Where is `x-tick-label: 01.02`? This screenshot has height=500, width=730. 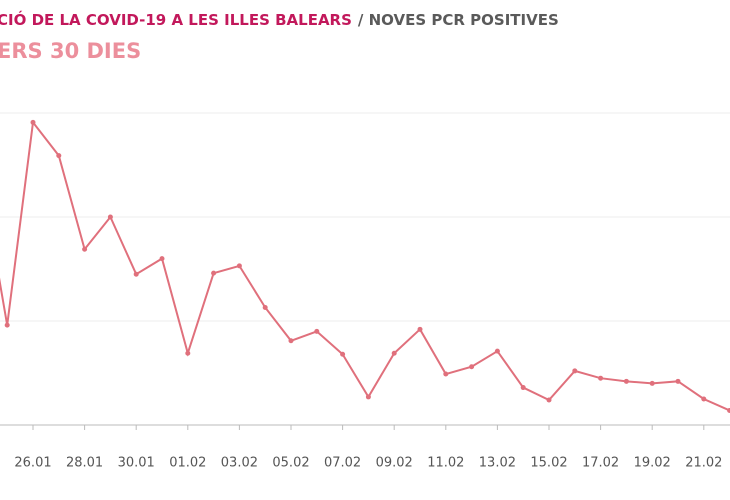 x-tick-label: 01.02 is located at coordinates (187, 463).